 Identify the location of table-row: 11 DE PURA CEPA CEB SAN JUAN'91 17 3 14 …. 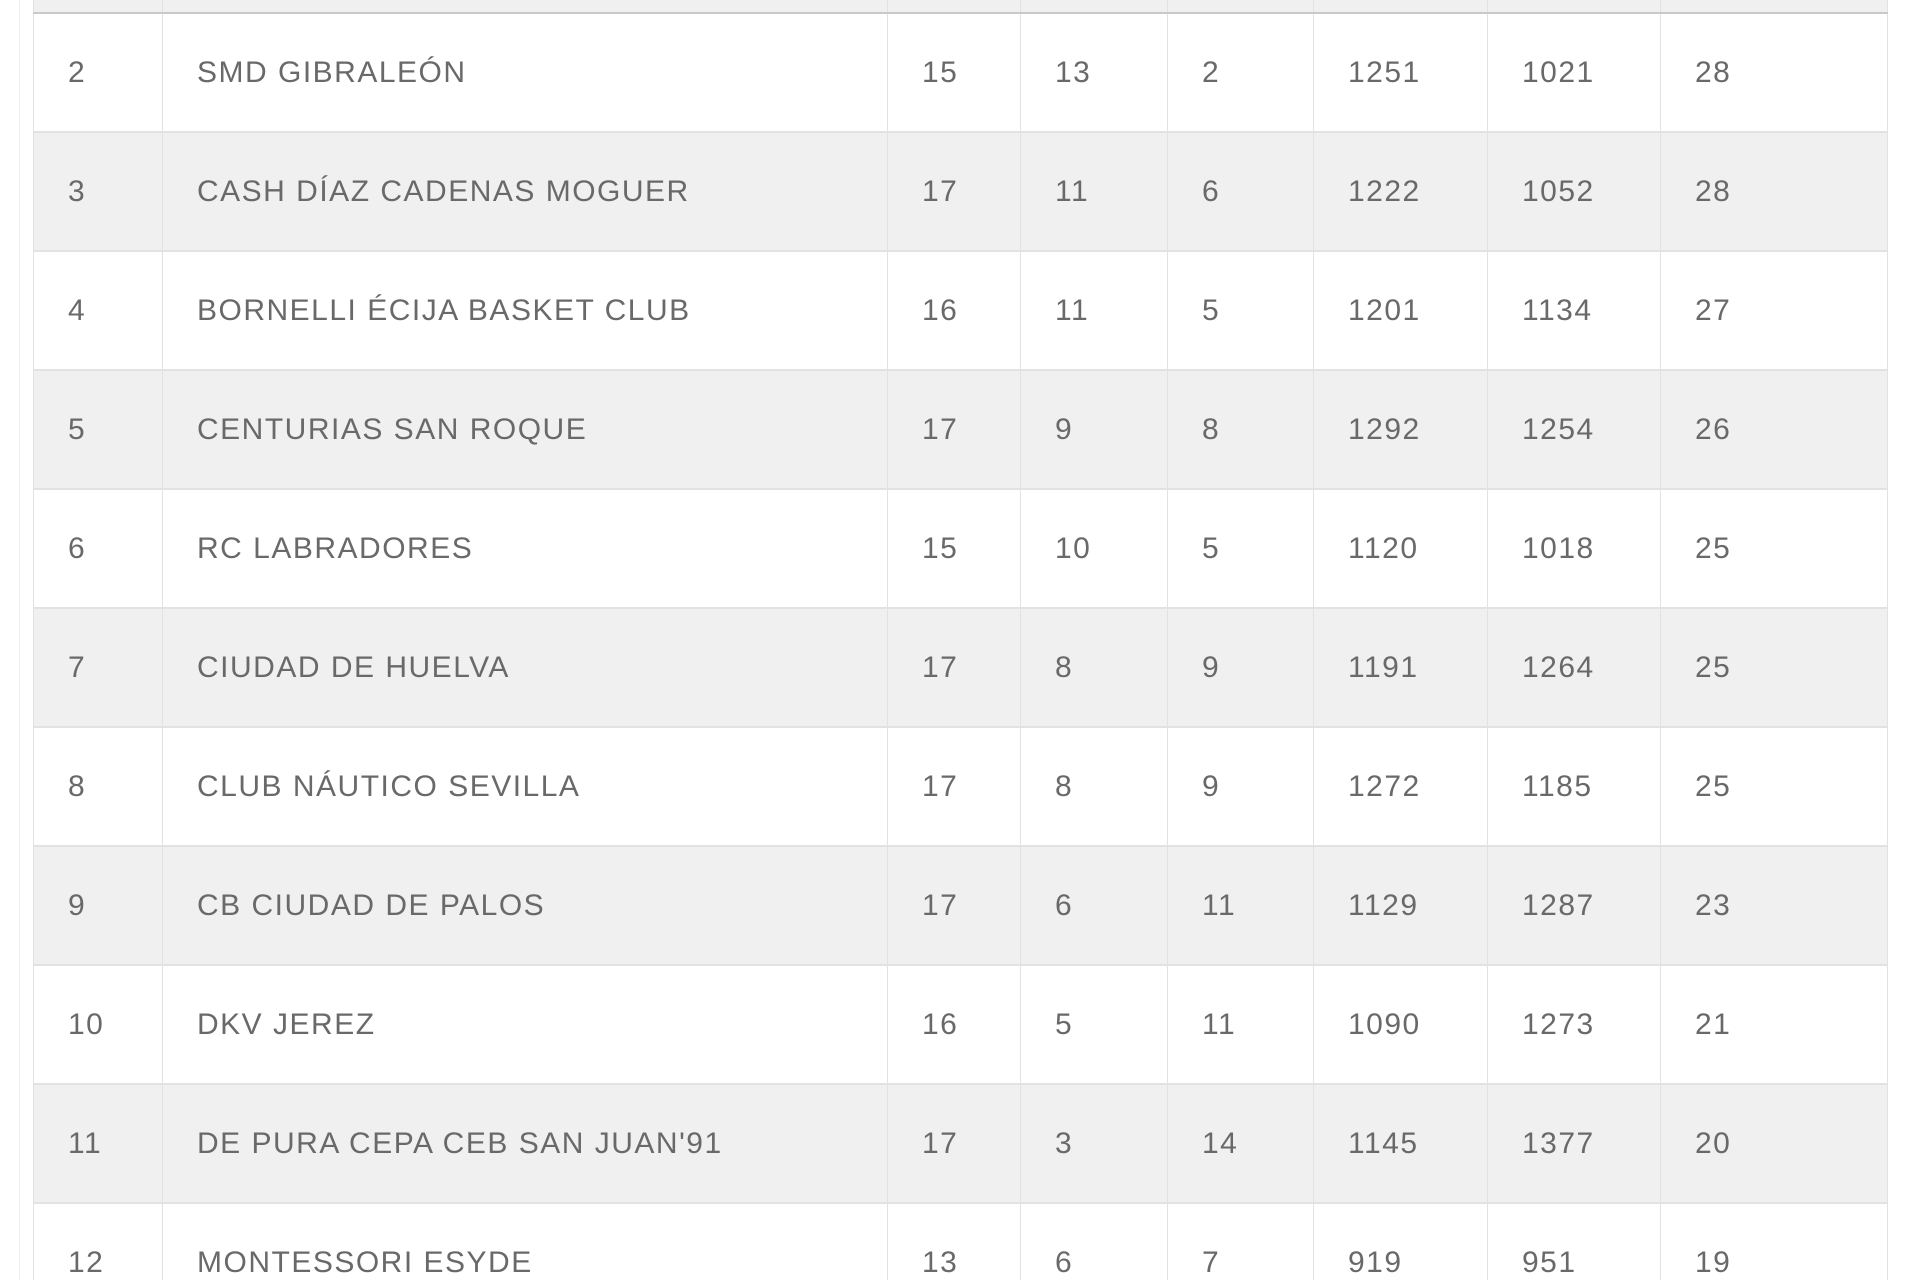
(960, 1143).